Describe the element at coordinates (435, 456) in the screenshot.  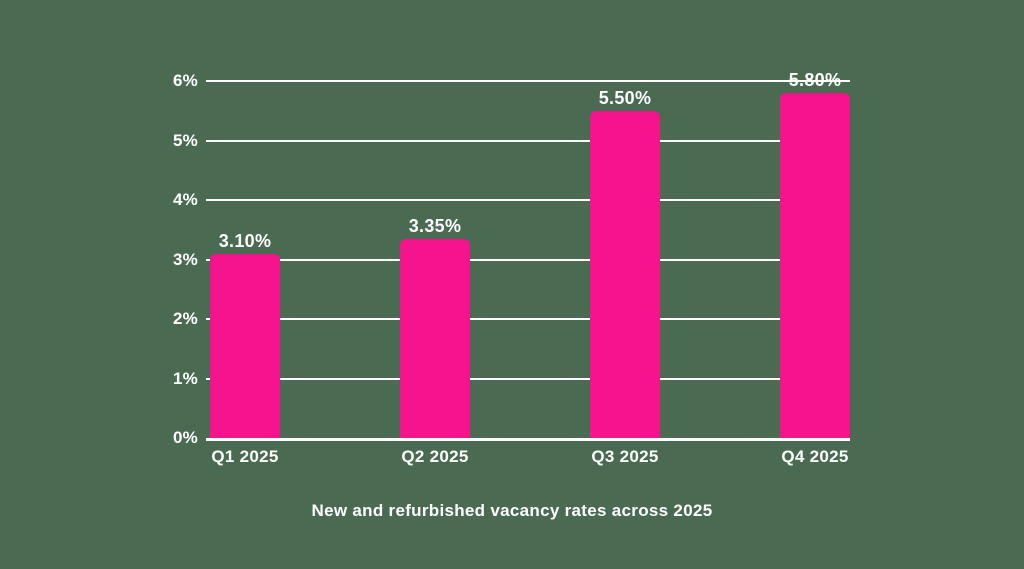
I see `x-category-label: Q2 2025` at that location.